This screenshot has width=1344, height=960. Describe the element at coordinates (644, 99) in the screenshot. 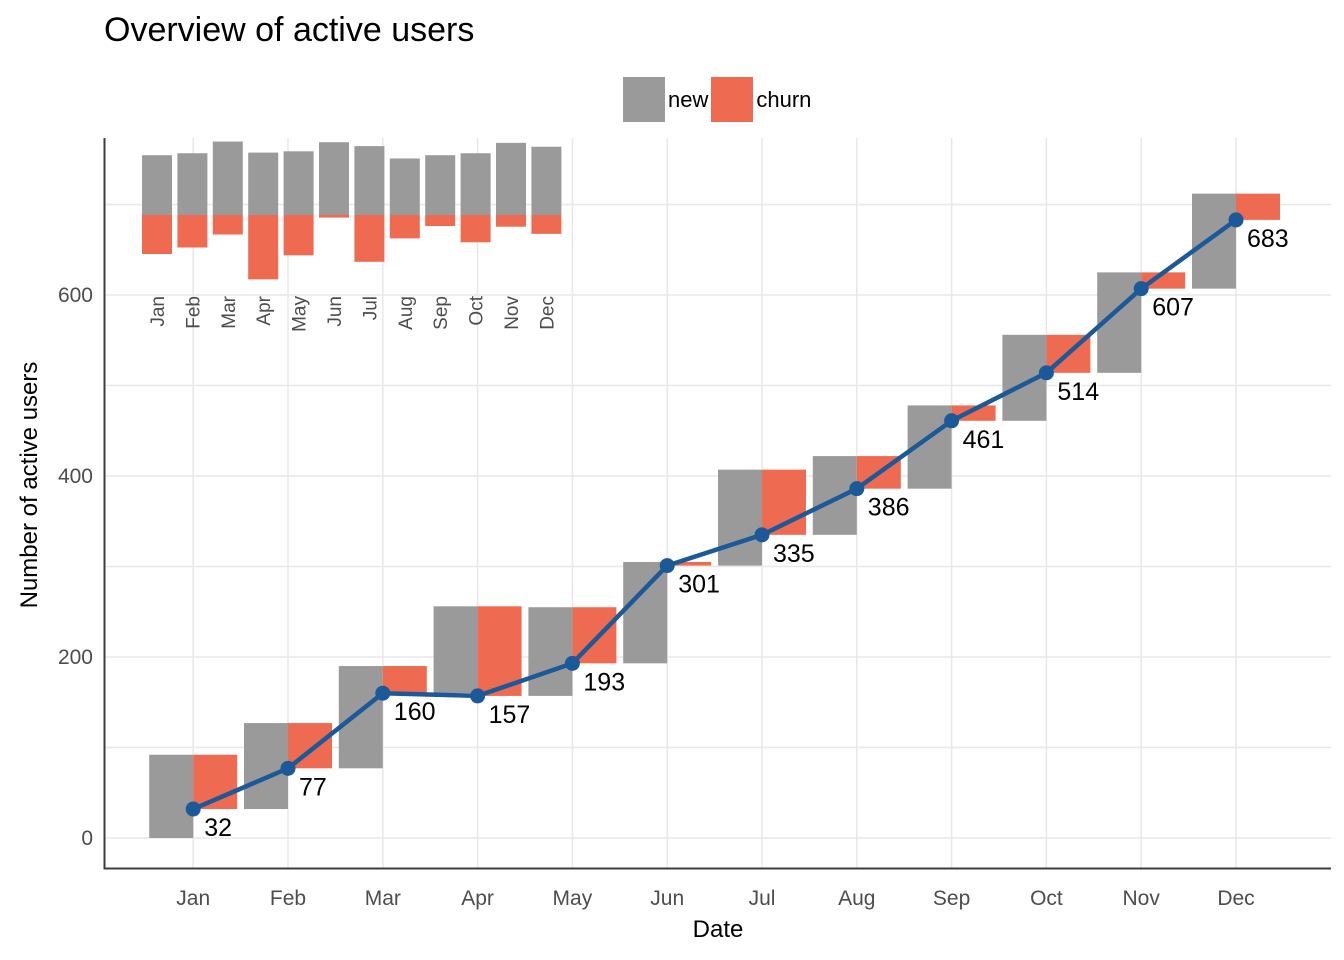

I see `legend-key-new-swatch` at that location.